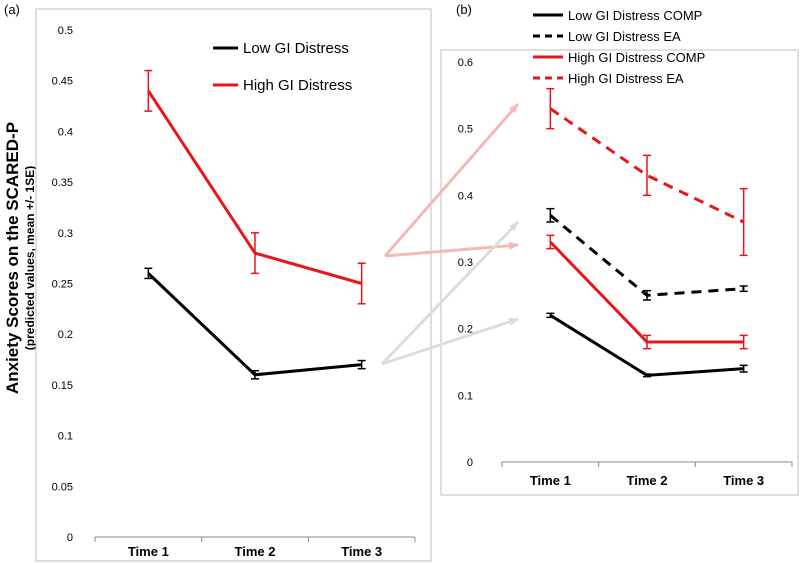 The width and height of the screenshot is (800, 563). Describe the element at coordinates (62, 285) in the screenshot. I see `y-tick-label: 0.25` at that location.